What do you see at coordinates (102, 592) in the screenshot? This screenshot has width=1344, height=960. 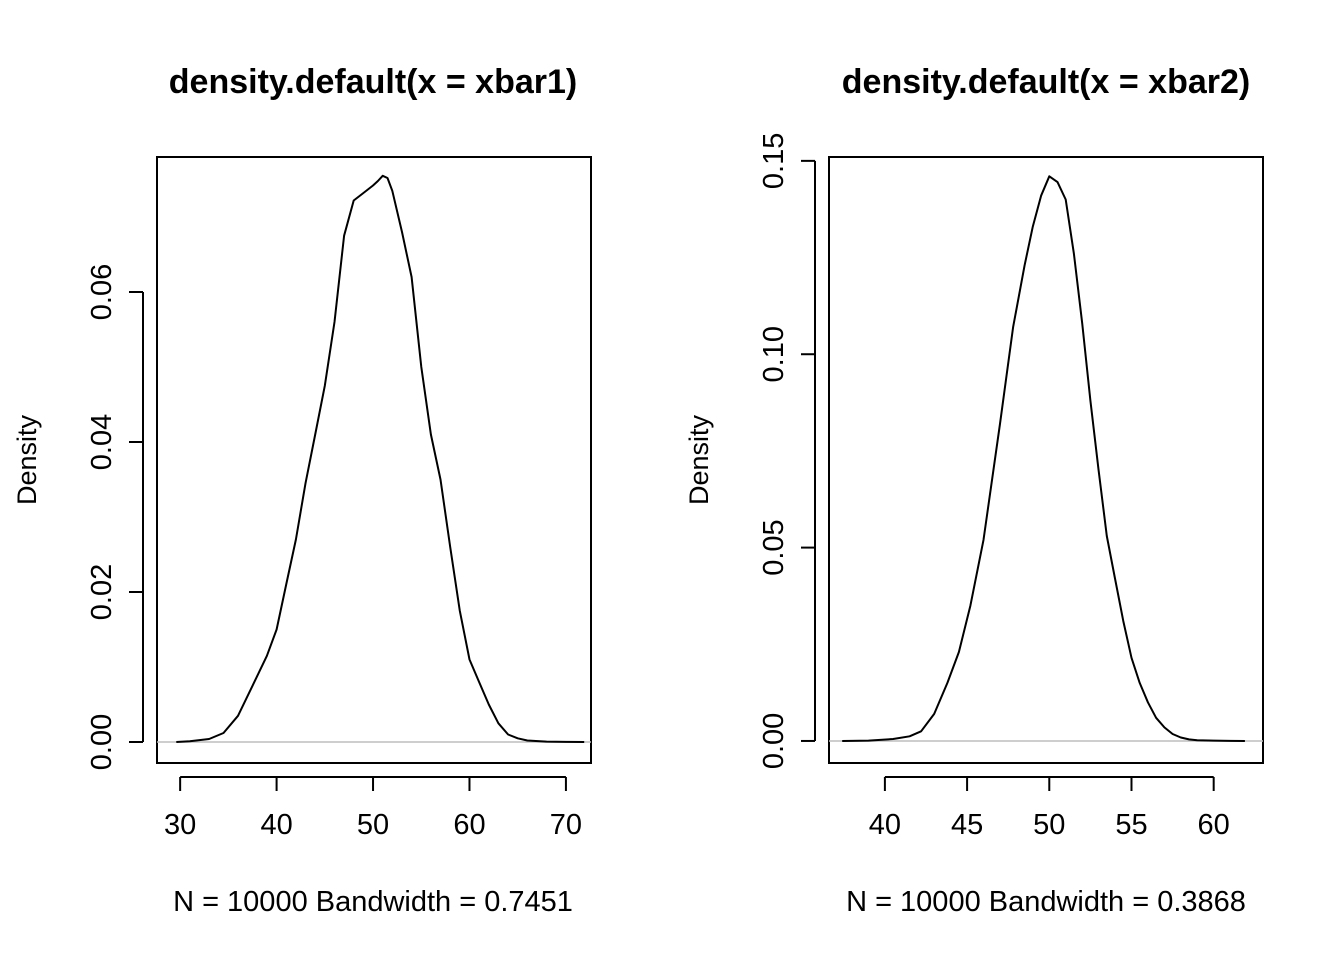 I see `y-tick-label: 0.02` at bounding box center [102, 592].